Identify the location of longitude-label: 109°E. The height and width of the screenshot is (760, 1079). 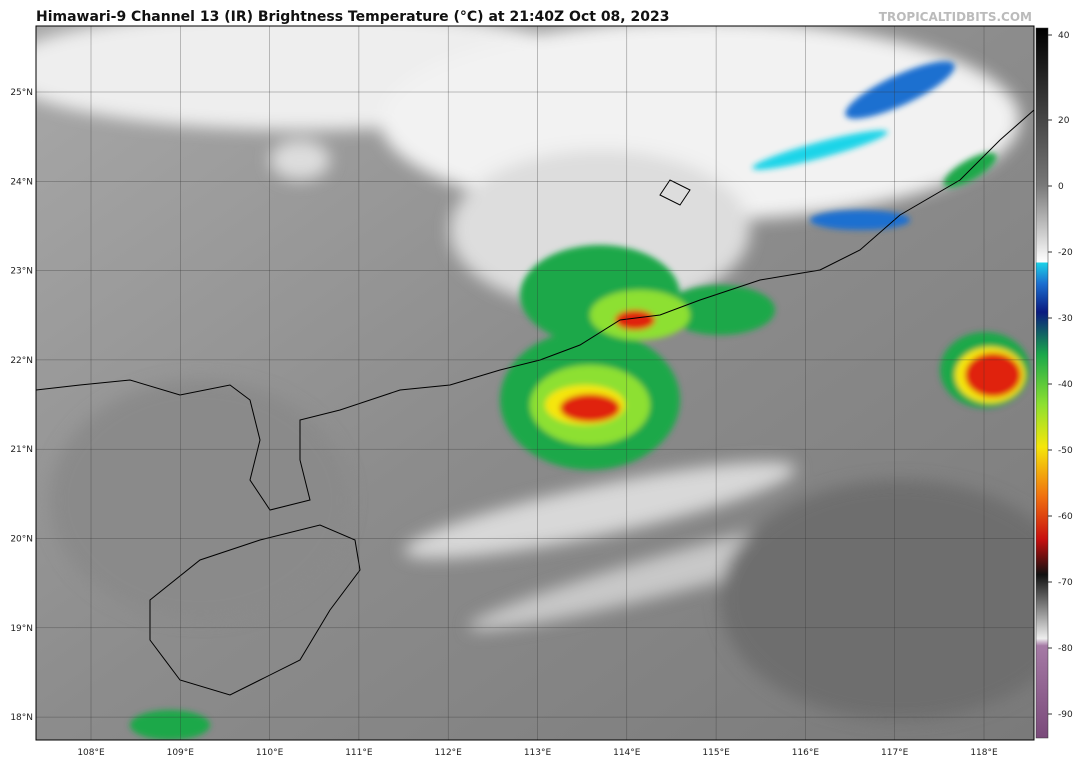
(181, 753).